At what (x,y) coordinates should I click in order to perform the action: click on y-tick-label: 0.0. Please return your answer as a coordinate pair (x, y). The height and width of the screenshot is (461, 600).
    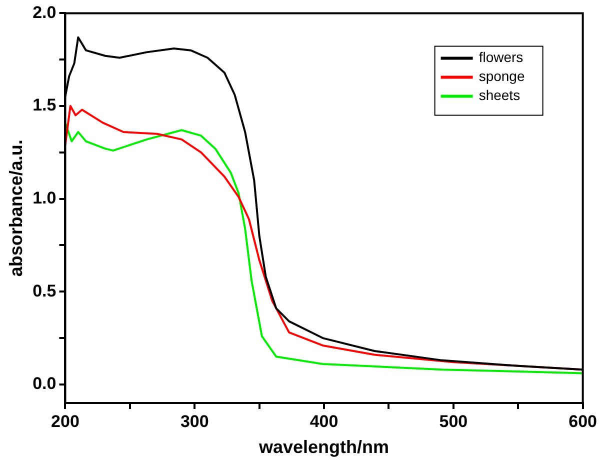
    Looking at the image, I should click on (44, 384).